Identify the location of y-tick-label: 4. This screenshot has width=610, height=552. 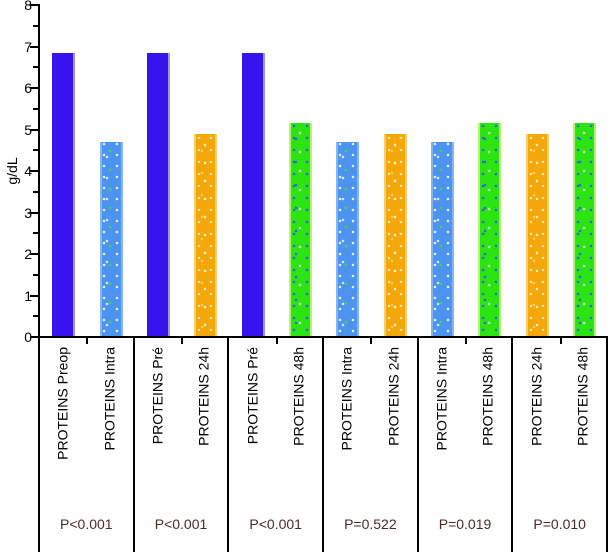
(28, 171).